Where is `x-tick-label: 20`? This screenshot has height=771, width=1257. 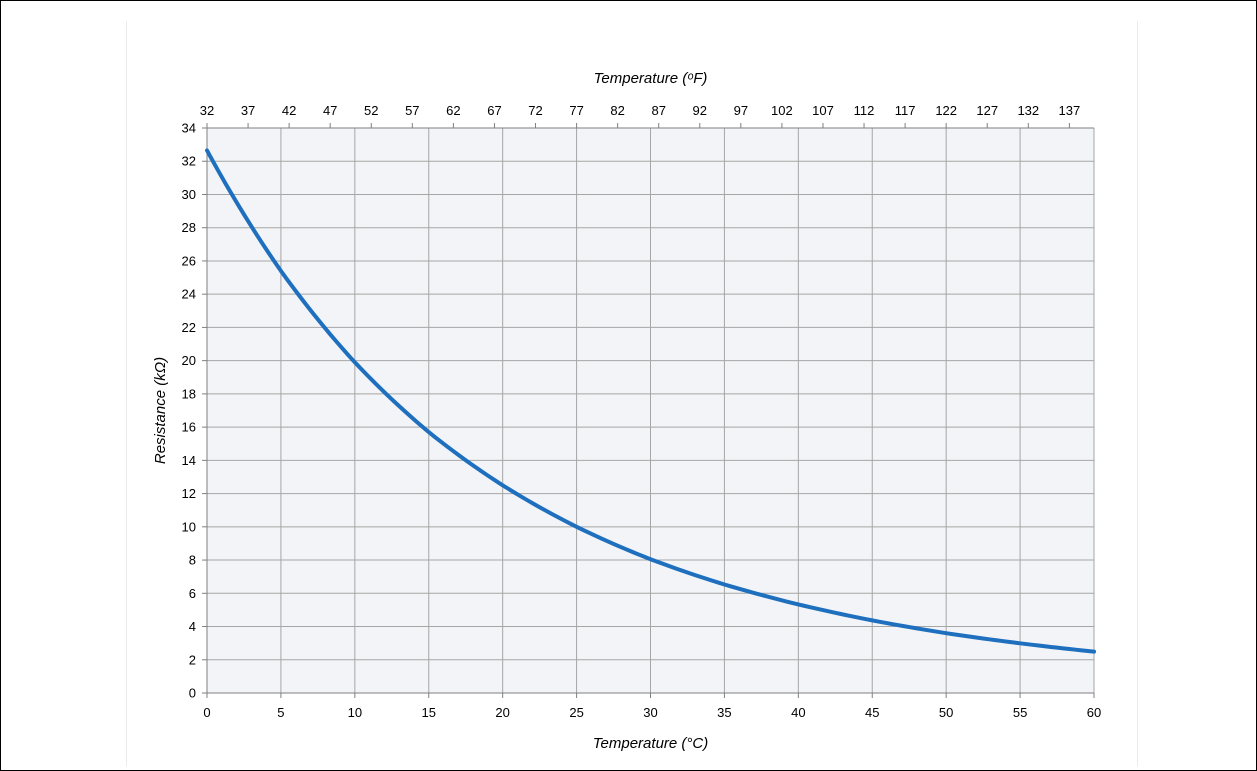 x-tick-label: 20 is located at coordinates (502, 712).